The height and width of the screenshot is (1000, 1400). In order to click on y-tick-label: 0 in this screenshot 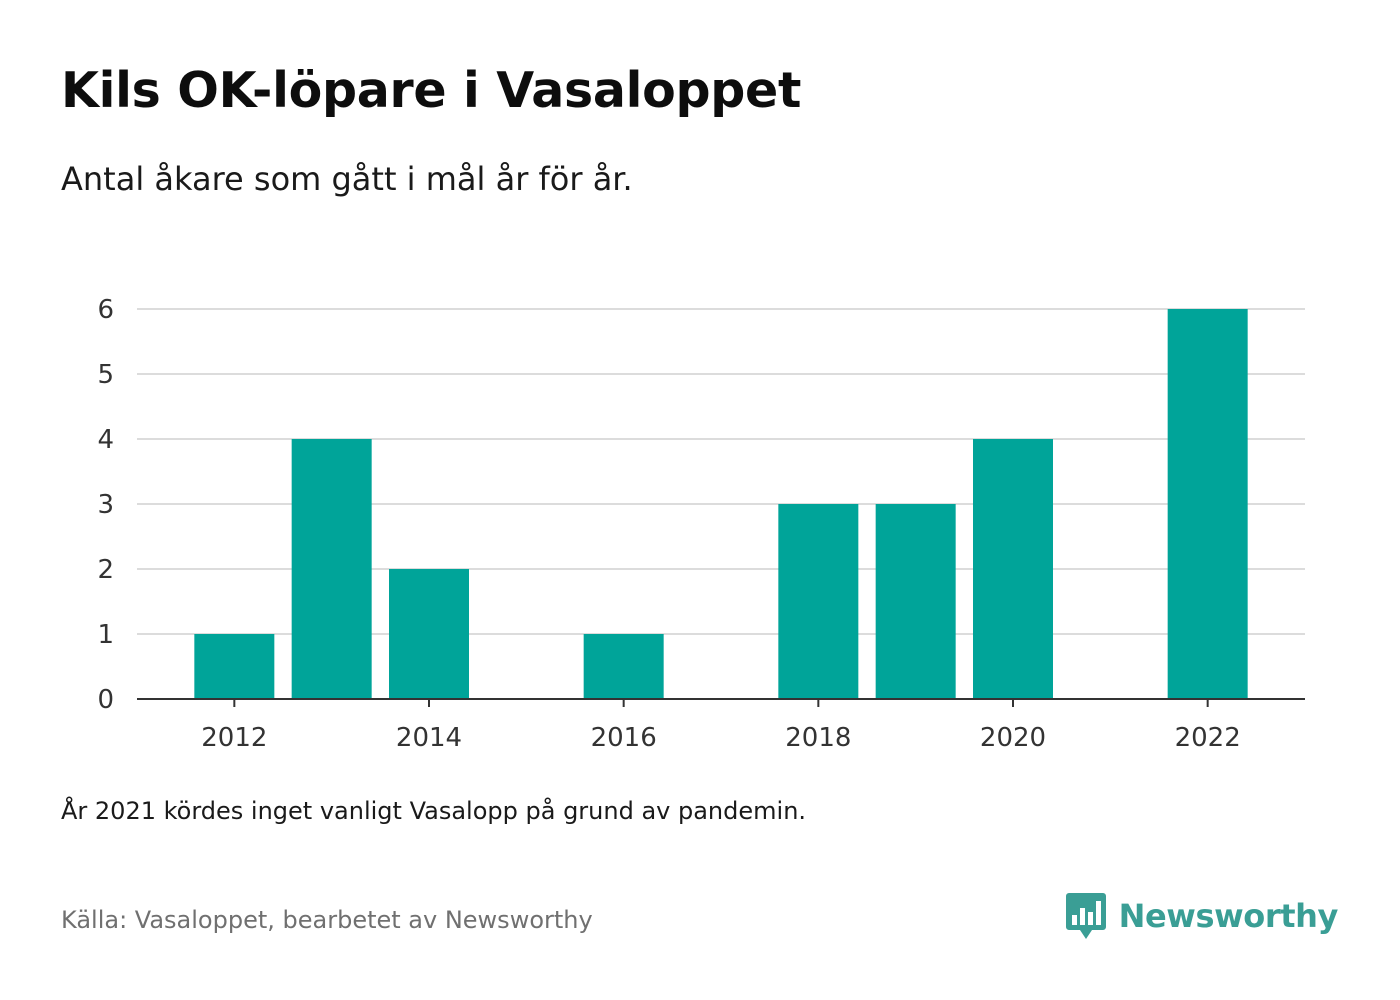, I will do `click(105, 700)`.